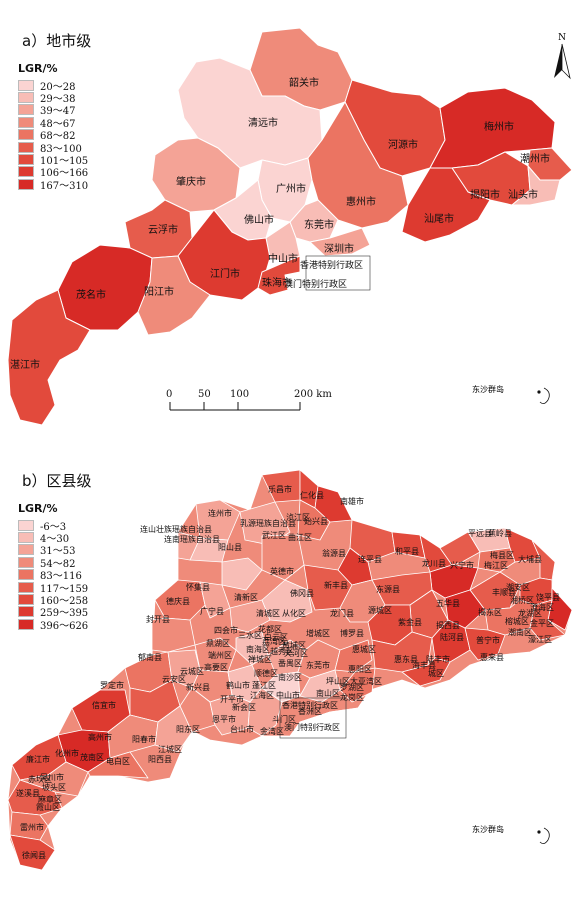 The image size is (575, 899). Describe the element at coordinates (492, 657) in the screenshot. I see `svg-text: 惠来县` at that location.